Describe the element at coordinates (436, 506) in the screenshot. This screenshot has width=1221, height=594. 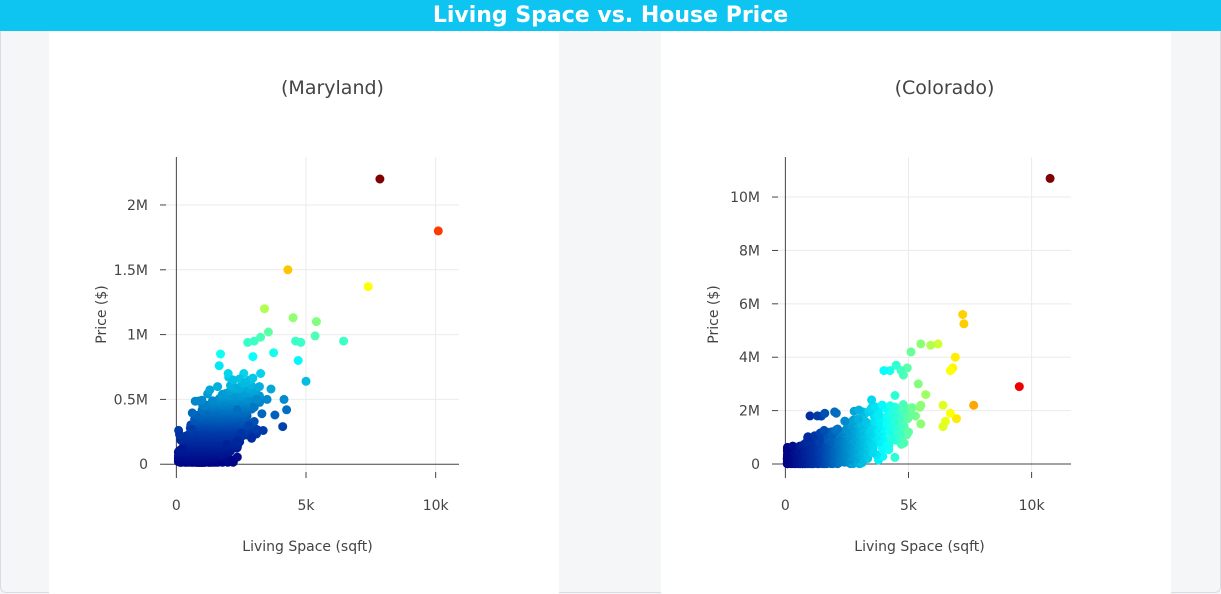
I see `x-tick-label: 10k` at that location.